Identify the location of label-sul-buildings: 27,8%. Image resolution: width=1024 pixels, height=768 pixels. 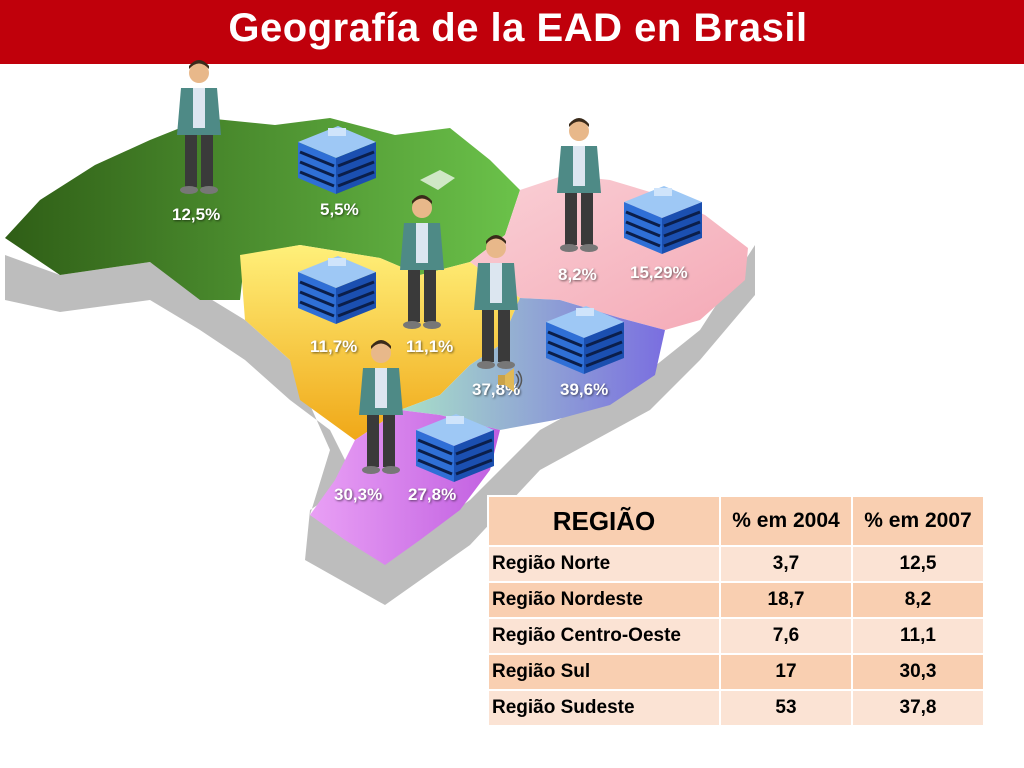
(432, 494).